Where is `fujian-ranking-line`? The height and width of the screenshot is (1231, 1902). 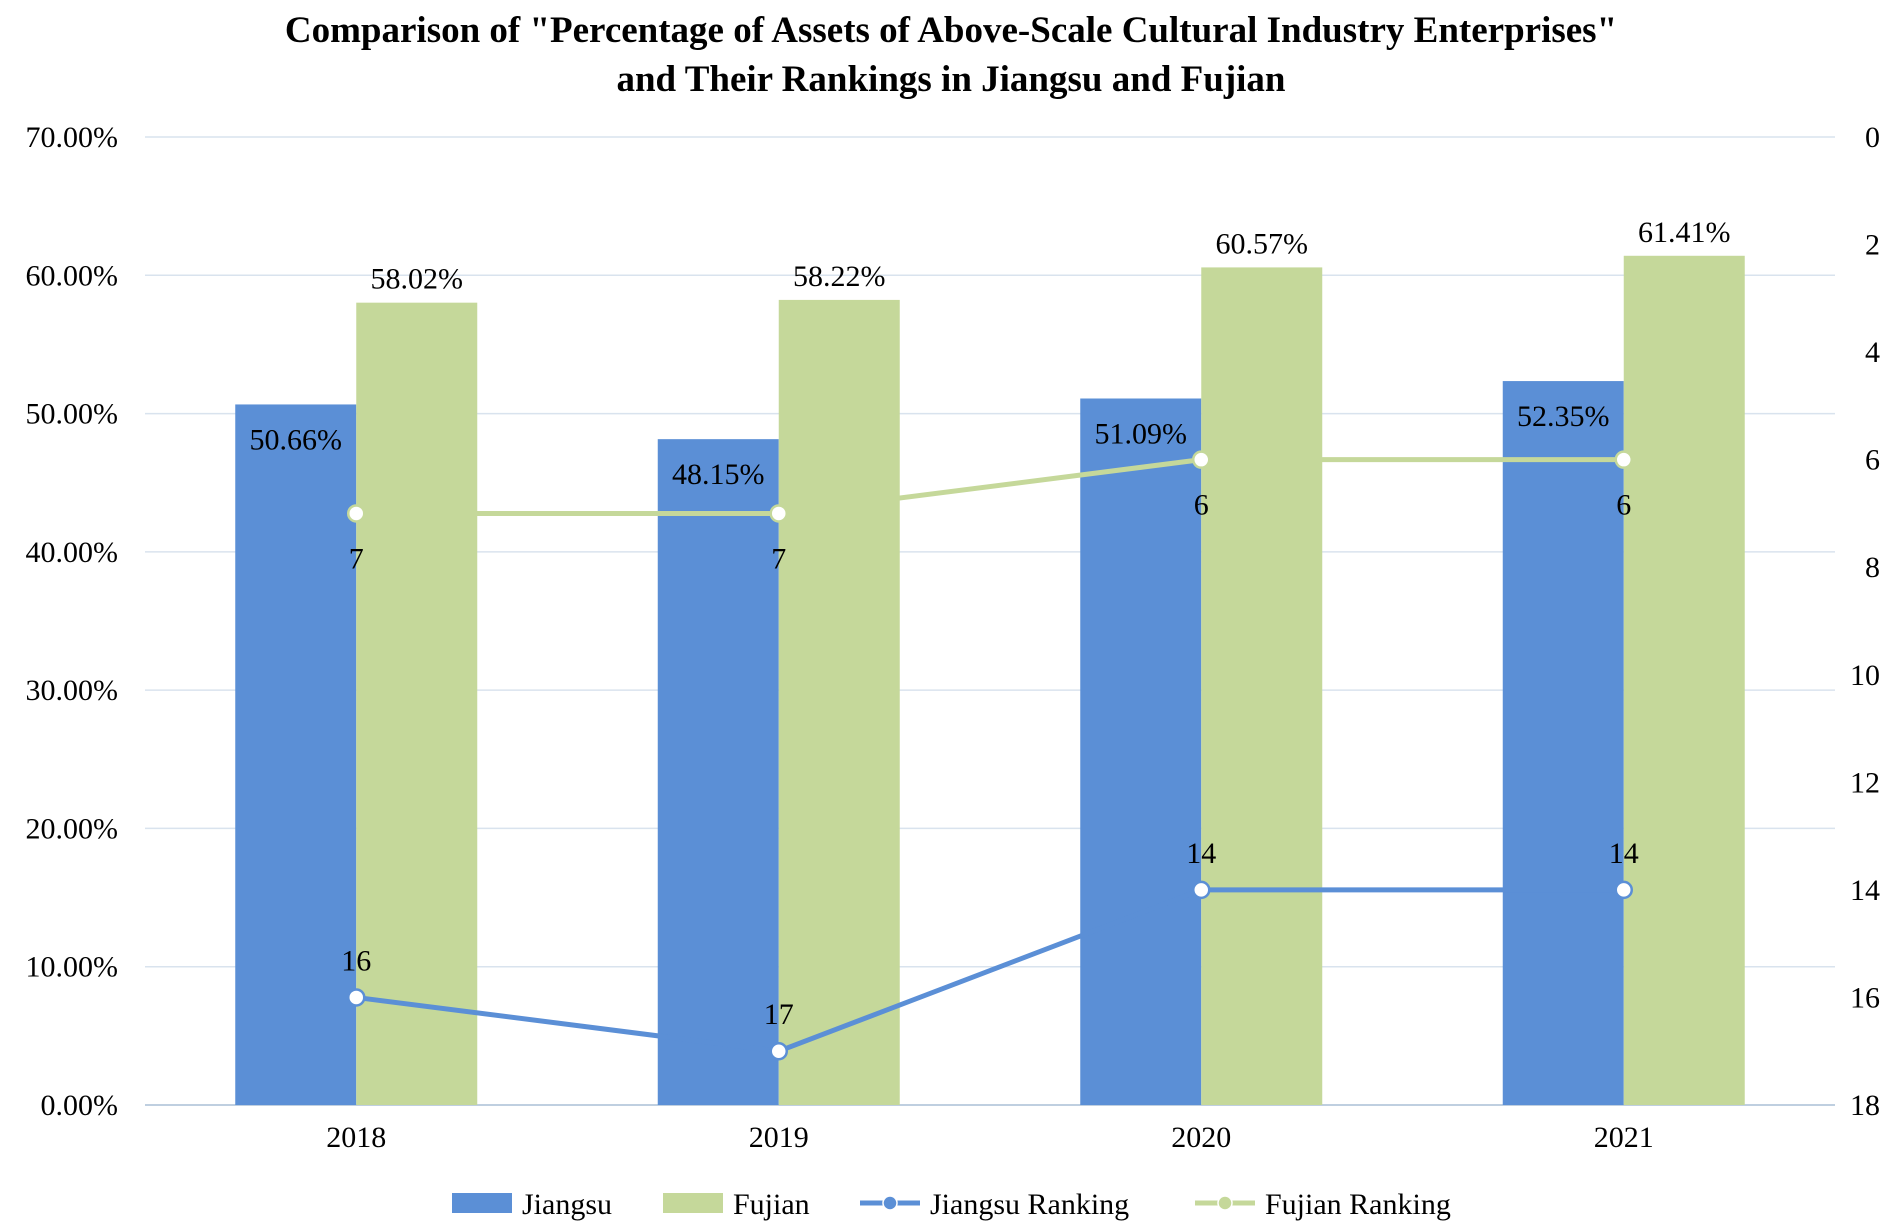
fujian-ranking-line is located at coordinates (990, 486).